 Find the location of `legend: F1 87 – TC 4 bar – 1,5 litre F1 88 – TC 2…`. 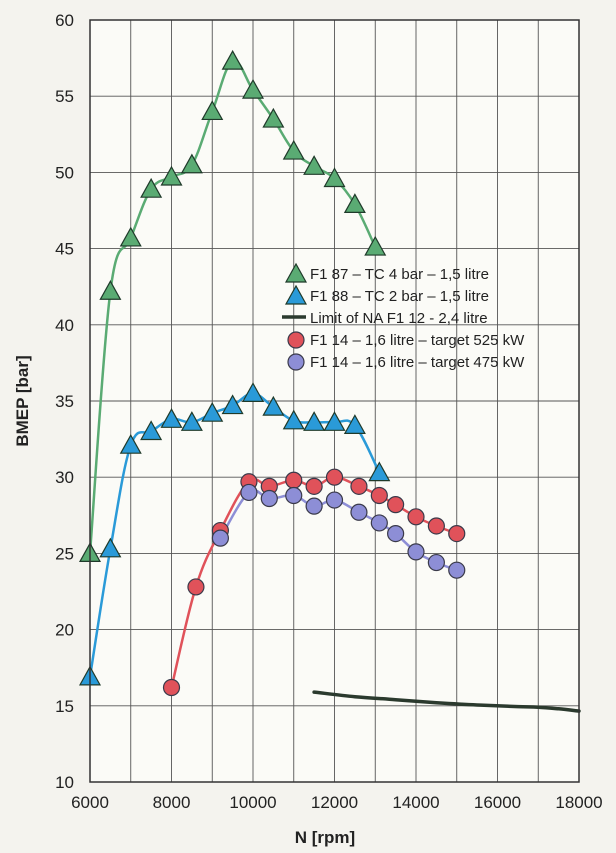

legend: F1 87 – TC 4 bar – 1,5 litre F1 88 – TC 2… is located at coordinates (403, 316).